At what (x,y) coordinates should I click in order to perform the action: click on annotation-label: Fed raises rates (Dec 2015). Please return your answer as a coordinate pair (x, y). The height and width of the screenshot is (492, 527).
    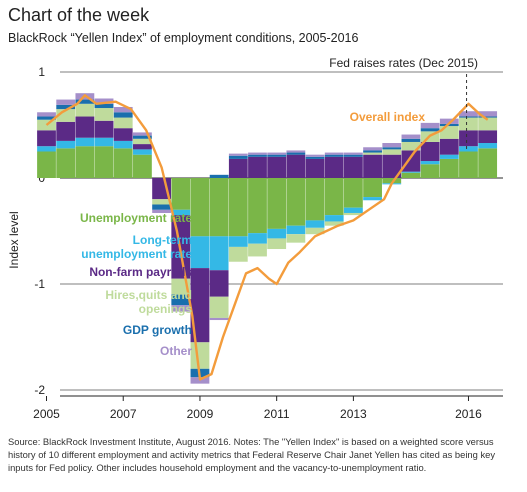
    Looking at the image, I should click on (403, 63).